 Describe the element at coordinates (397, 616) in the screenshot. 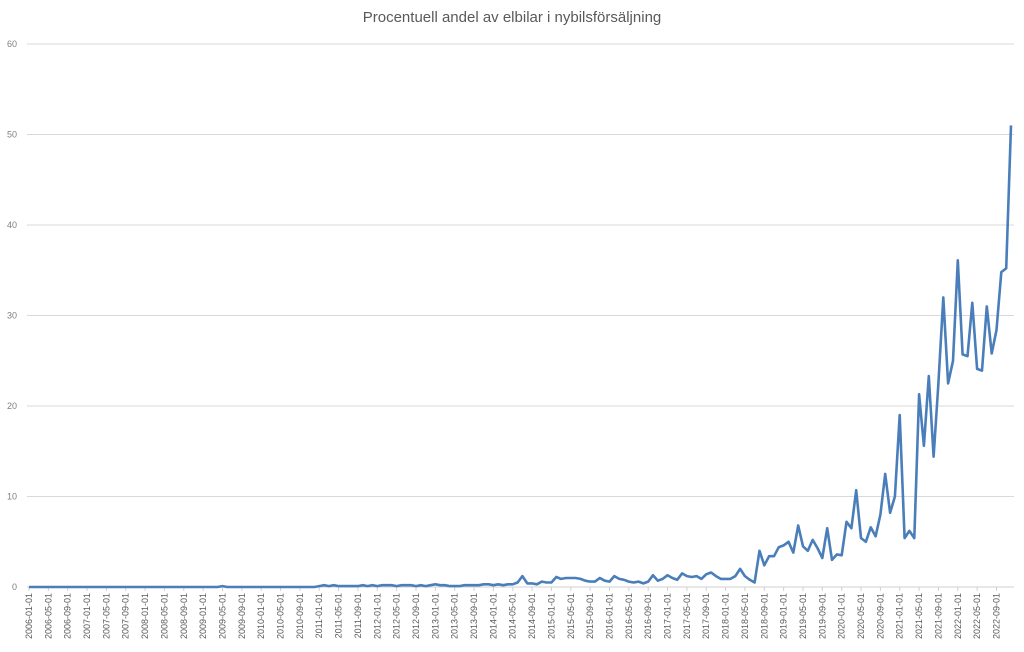

I see `x-tick-label: 2012-05-01` at that location.